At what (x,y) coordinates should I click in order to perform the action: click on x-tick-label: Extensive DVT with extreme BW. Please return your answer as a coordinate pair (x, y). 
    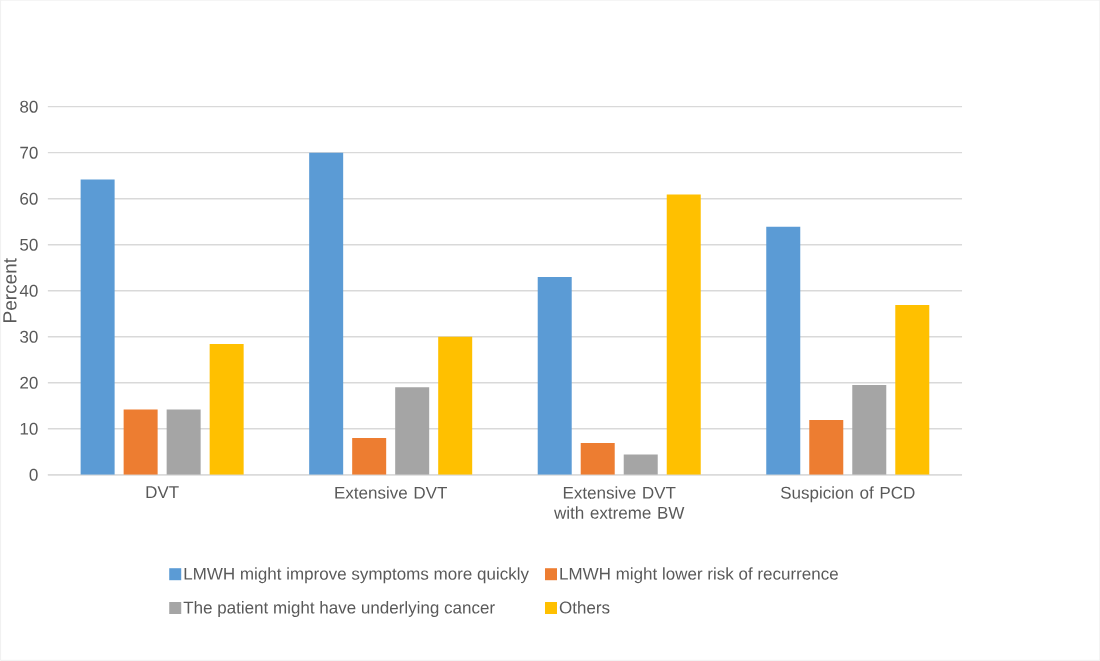
    Looking at the image, I should click on (619, 503).